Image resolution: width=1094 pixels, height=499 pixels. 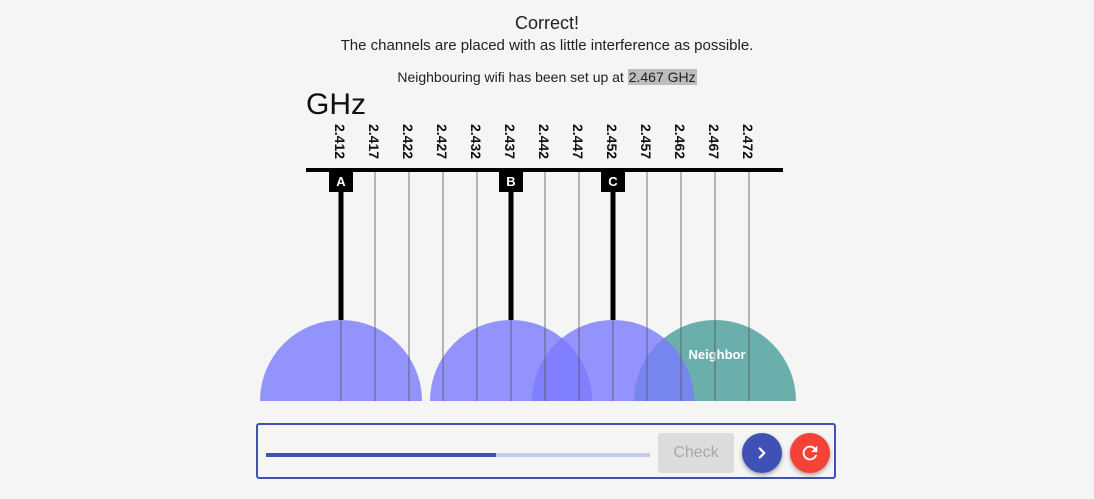 What do you see at coordinates (340, 141) in the screenshot?
I see `frequency-label: 2.412` at bounding box center [340, 141].